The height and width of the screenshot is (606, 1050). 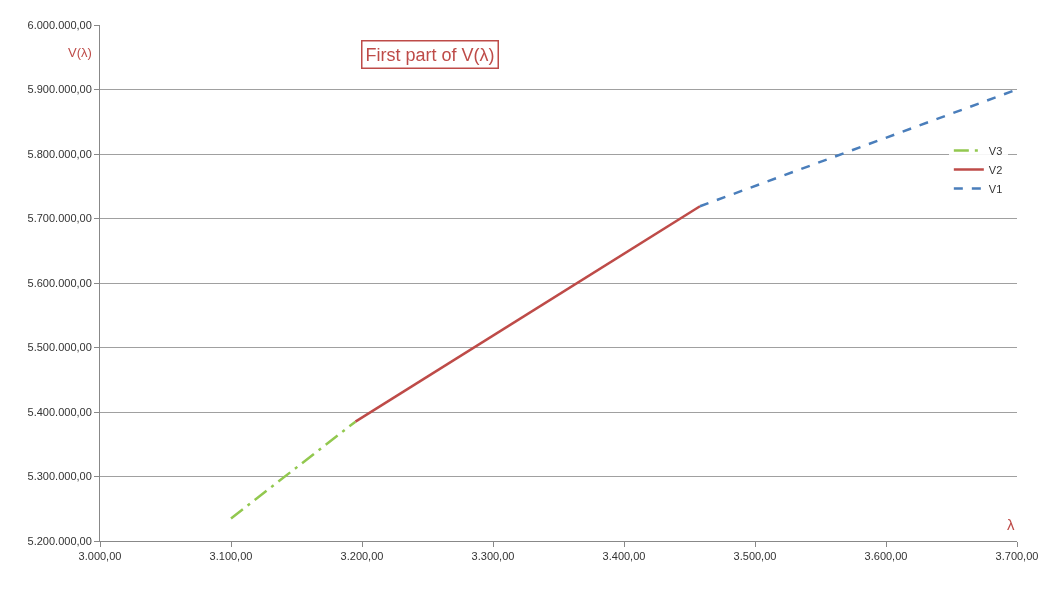 What do you see at coordinates (59, 153) in the screenshot?
I see `y-tick-label: 5.800.000,00` at bounding box center [59, 153].